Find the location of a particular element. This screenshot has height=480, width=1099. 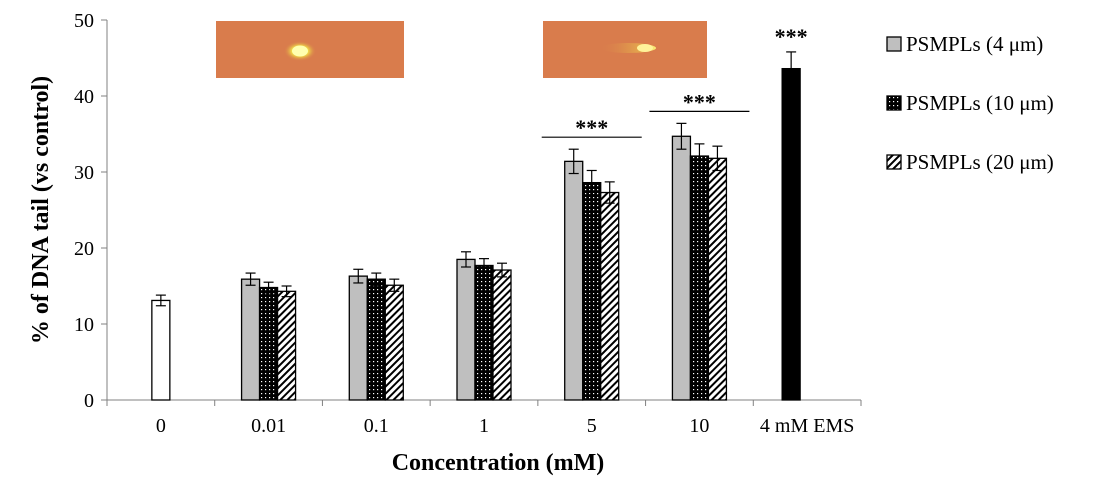

x-tick-label: 0.1 is located at coordinates (376, 426).